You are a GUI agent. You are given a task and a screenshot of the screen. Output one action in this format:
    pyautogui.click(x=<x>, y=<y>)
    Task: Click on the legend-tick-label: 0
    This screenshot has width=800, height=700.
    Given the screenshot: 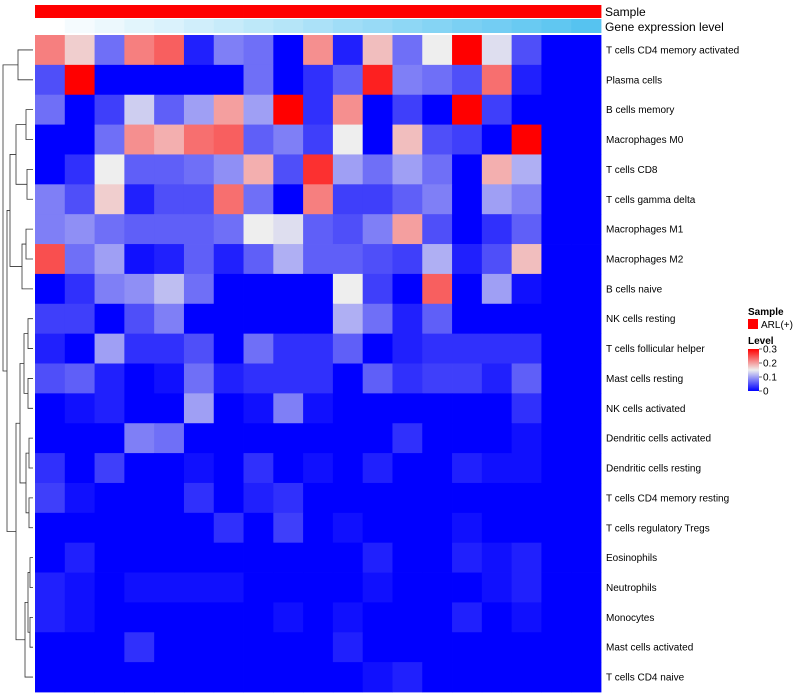 What is the action you would take?
    pyautogui.click(x=766, y=392)
    